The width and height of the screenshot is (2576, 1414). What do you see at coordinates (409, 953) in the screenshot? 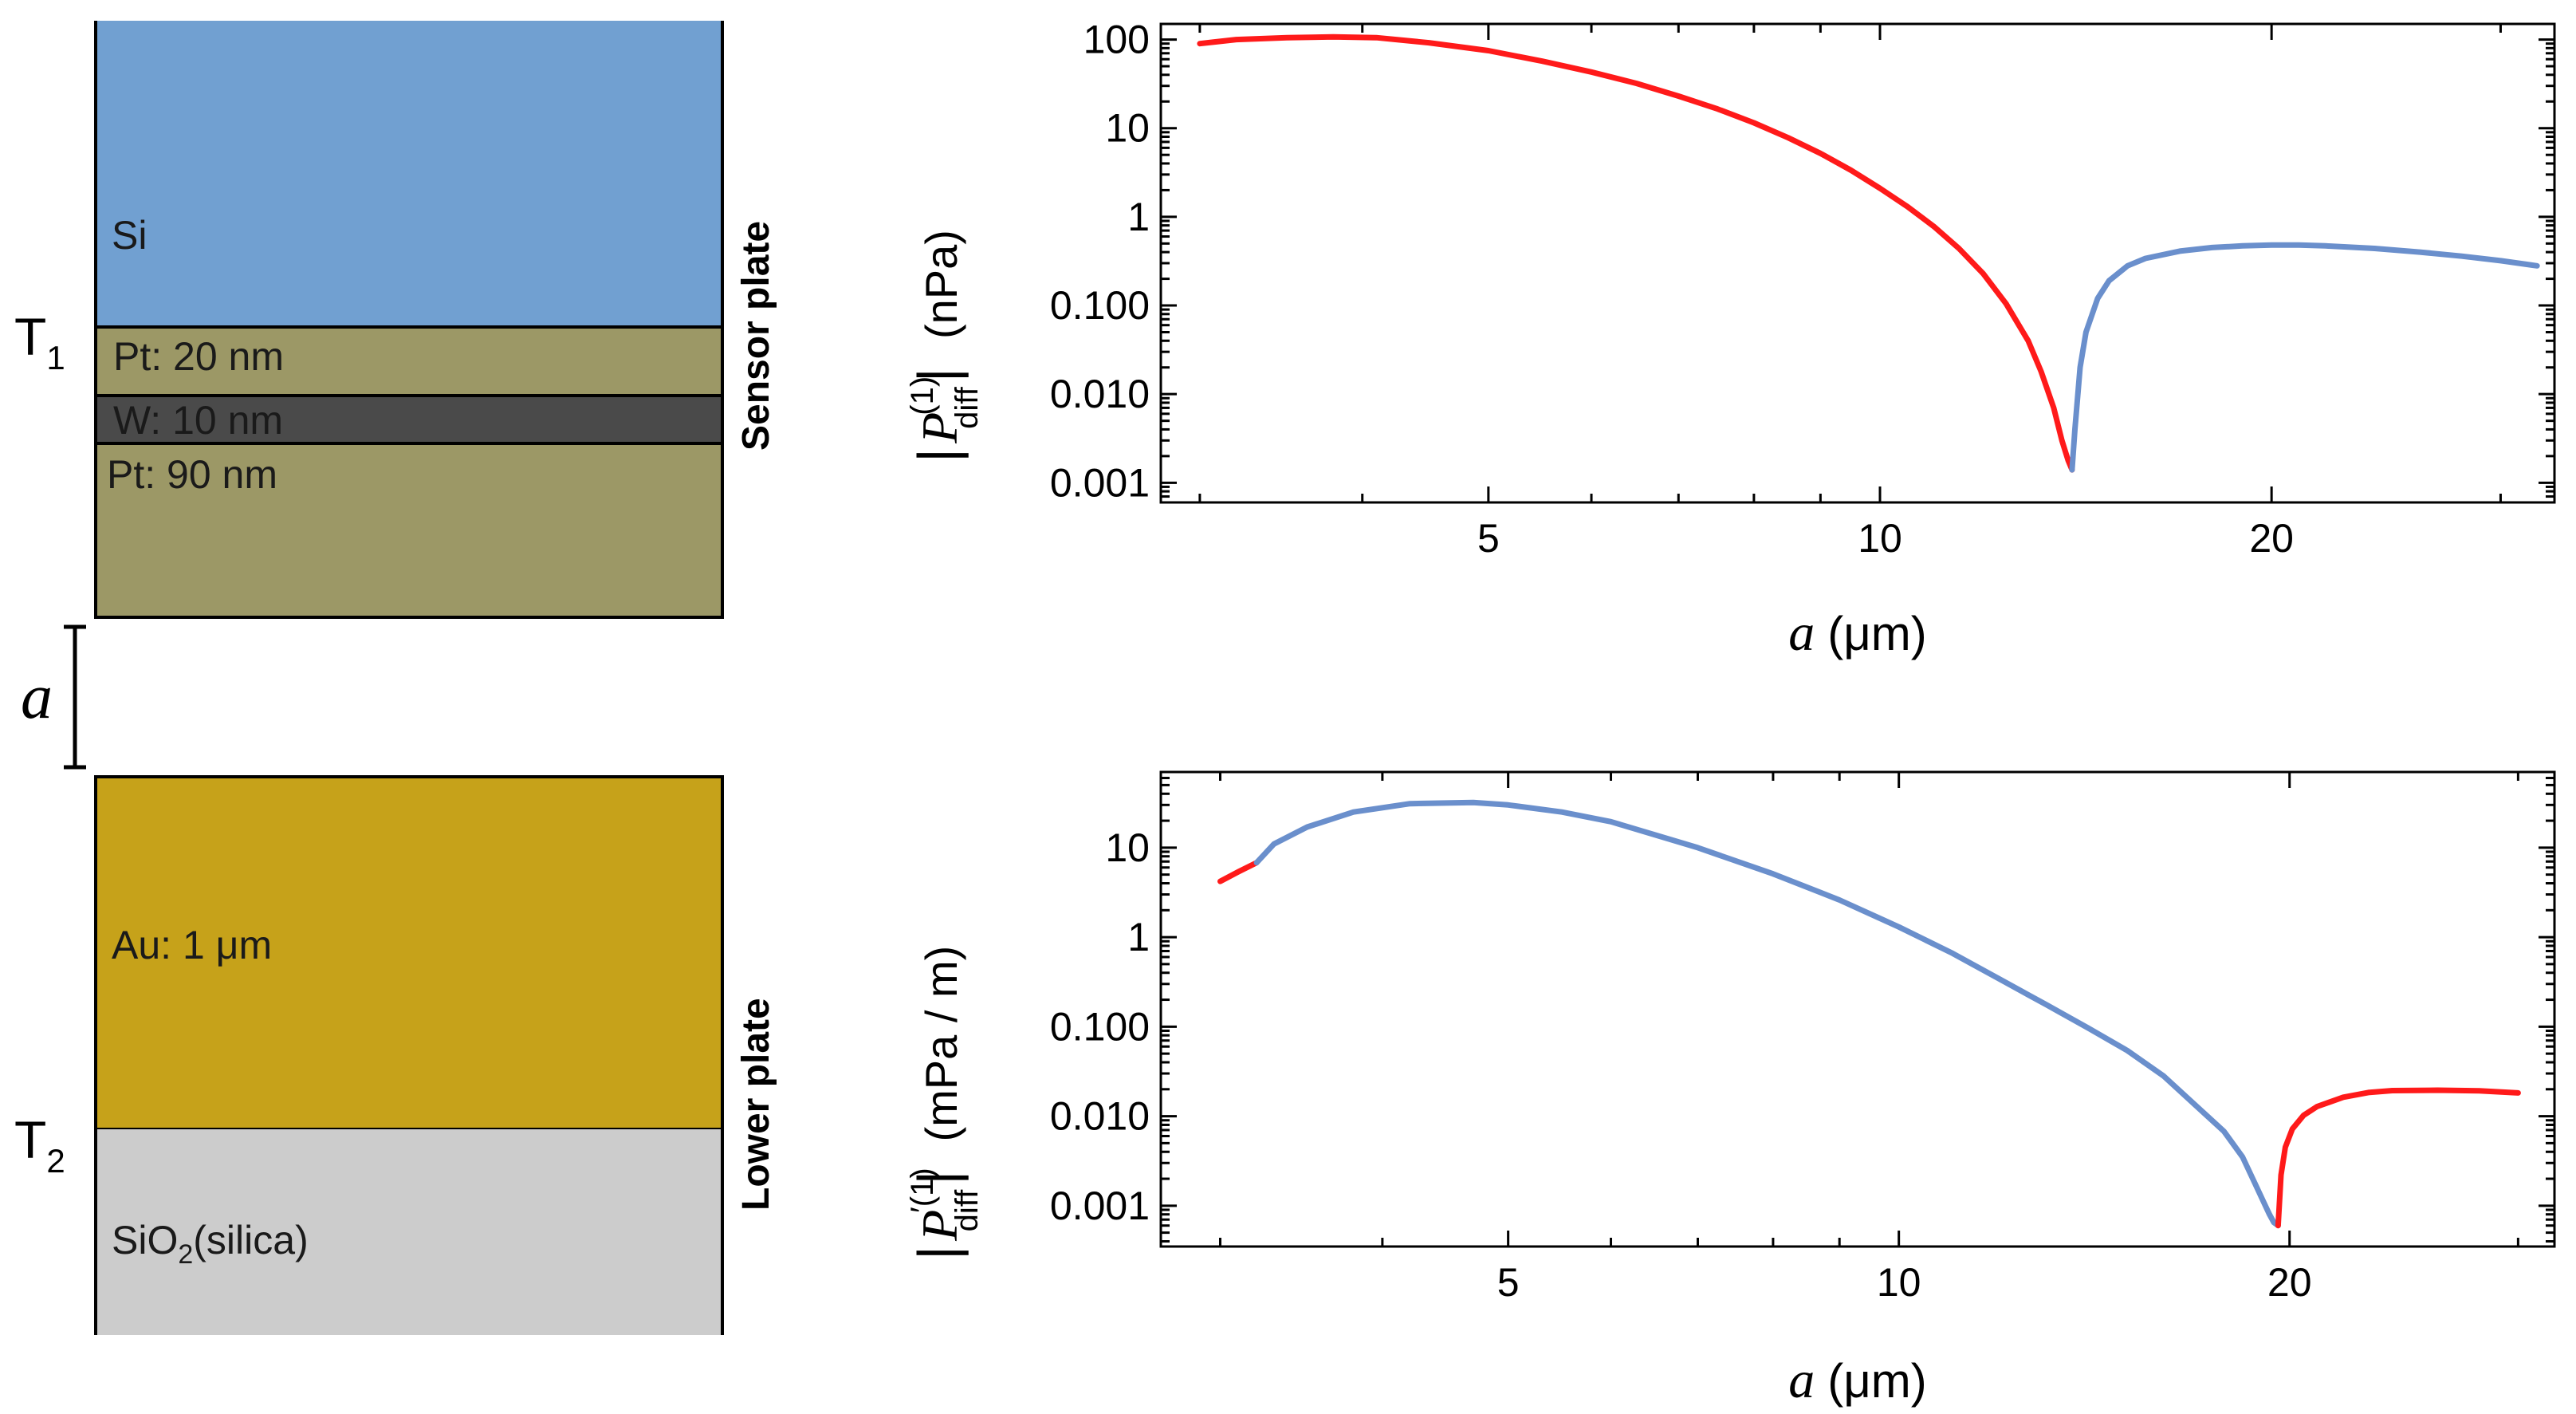
I see `au-layer` at bounding box center [409, 953].